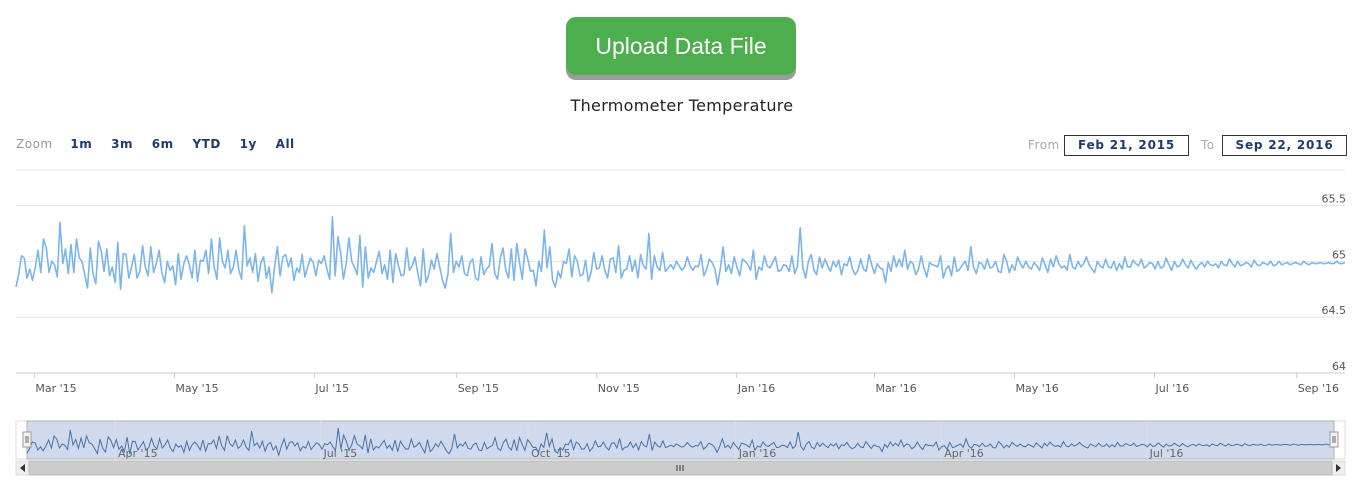 This screenshot has width=1364, height=480. I want to click on scrollbar, so click(680, 468).